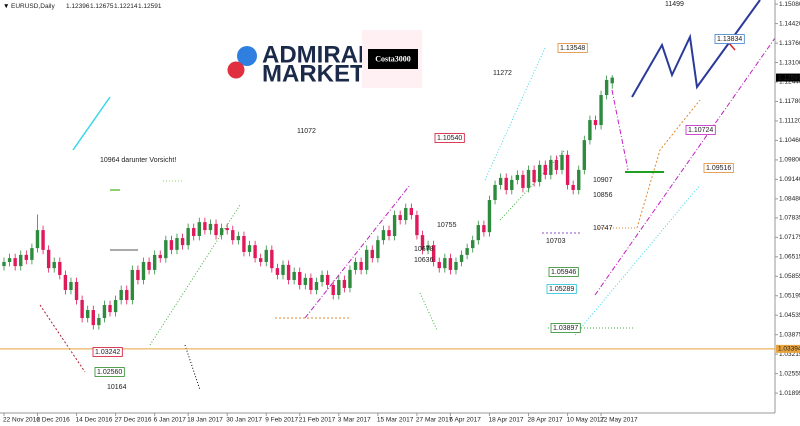  What do you see at coordinates (354, 420) in the screenshot?
I see `x-tick-label: 3 Mar 2017` at bounding box center [354, 420].